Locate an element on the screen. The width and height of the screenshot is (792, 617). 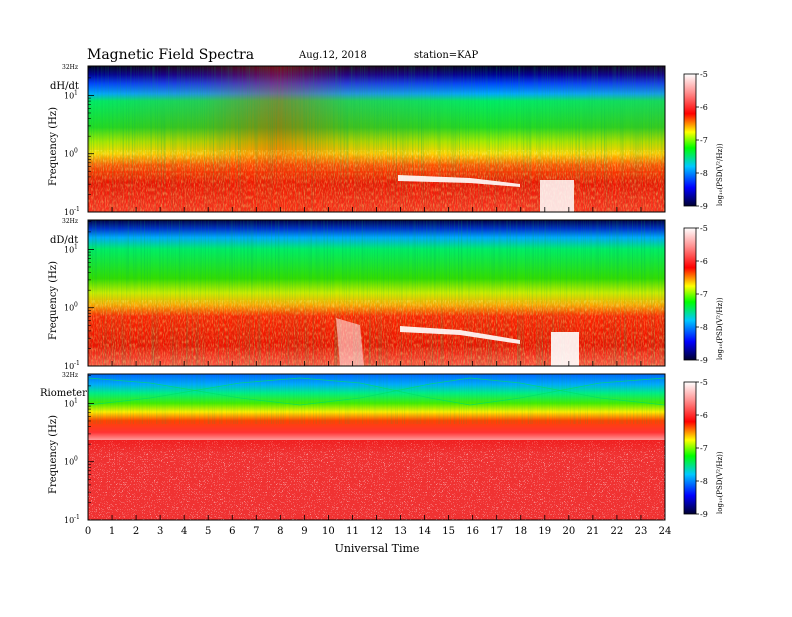
x-tick-label: 7 is located at coordinates (256, 531).